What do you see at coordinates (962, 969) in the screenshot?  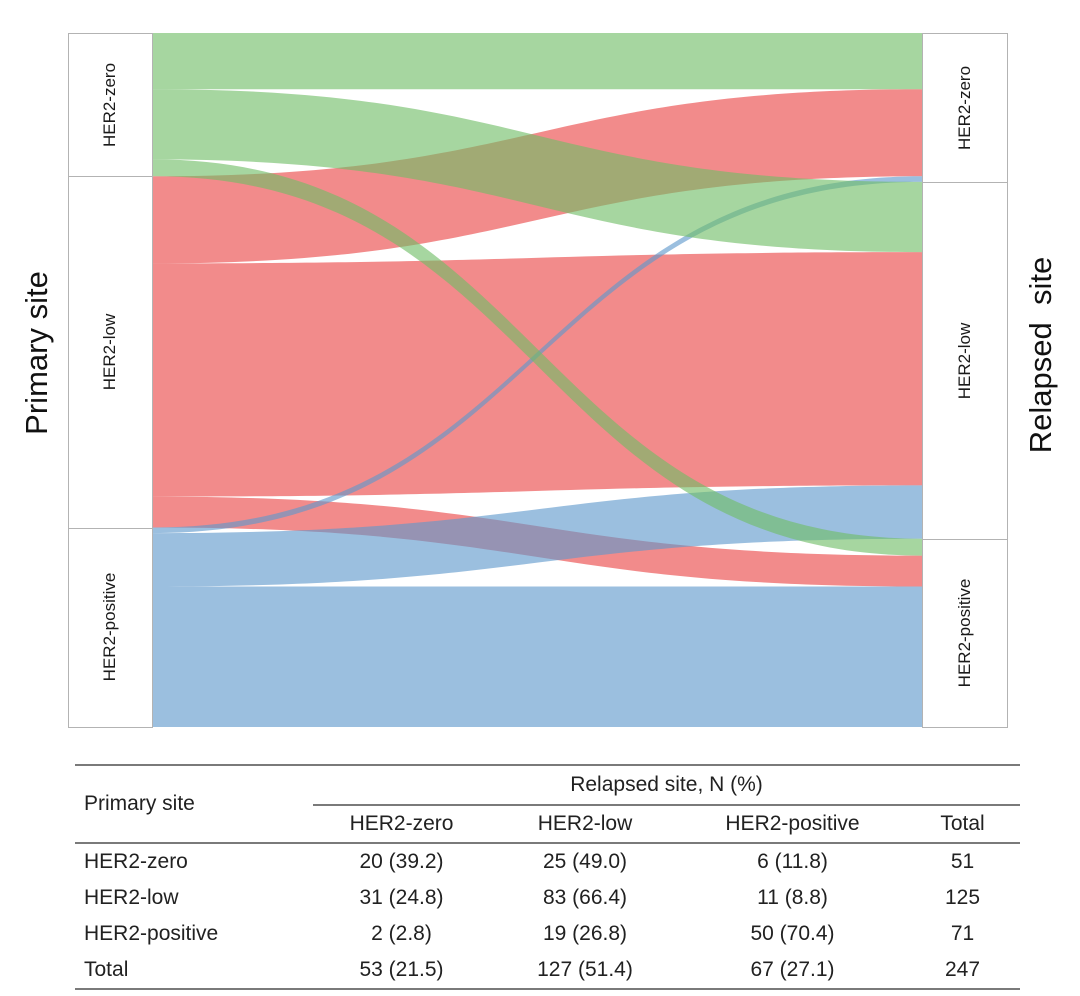 I see `table-cell: 247` at bounding box center [962, 969].